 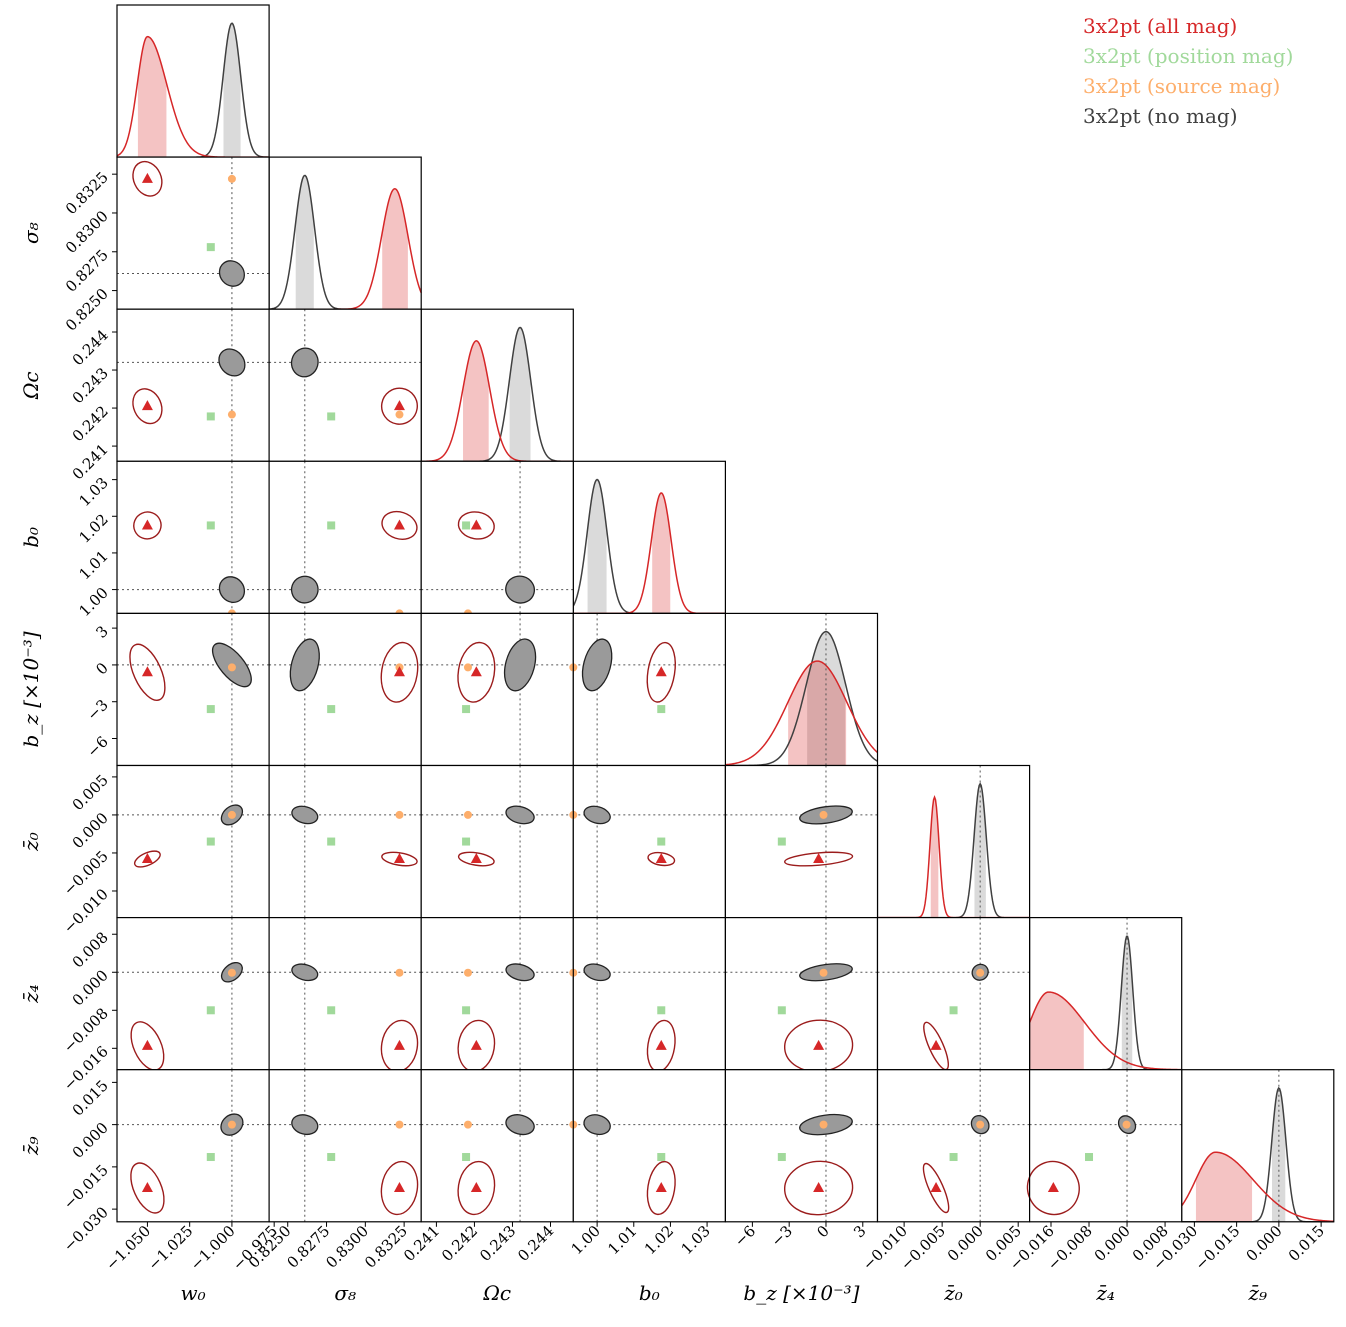 What do you see at coordinates (801, 994) in the screenshot?
I see `panel-z4-vs-bz` at bounding box center [801, 994].